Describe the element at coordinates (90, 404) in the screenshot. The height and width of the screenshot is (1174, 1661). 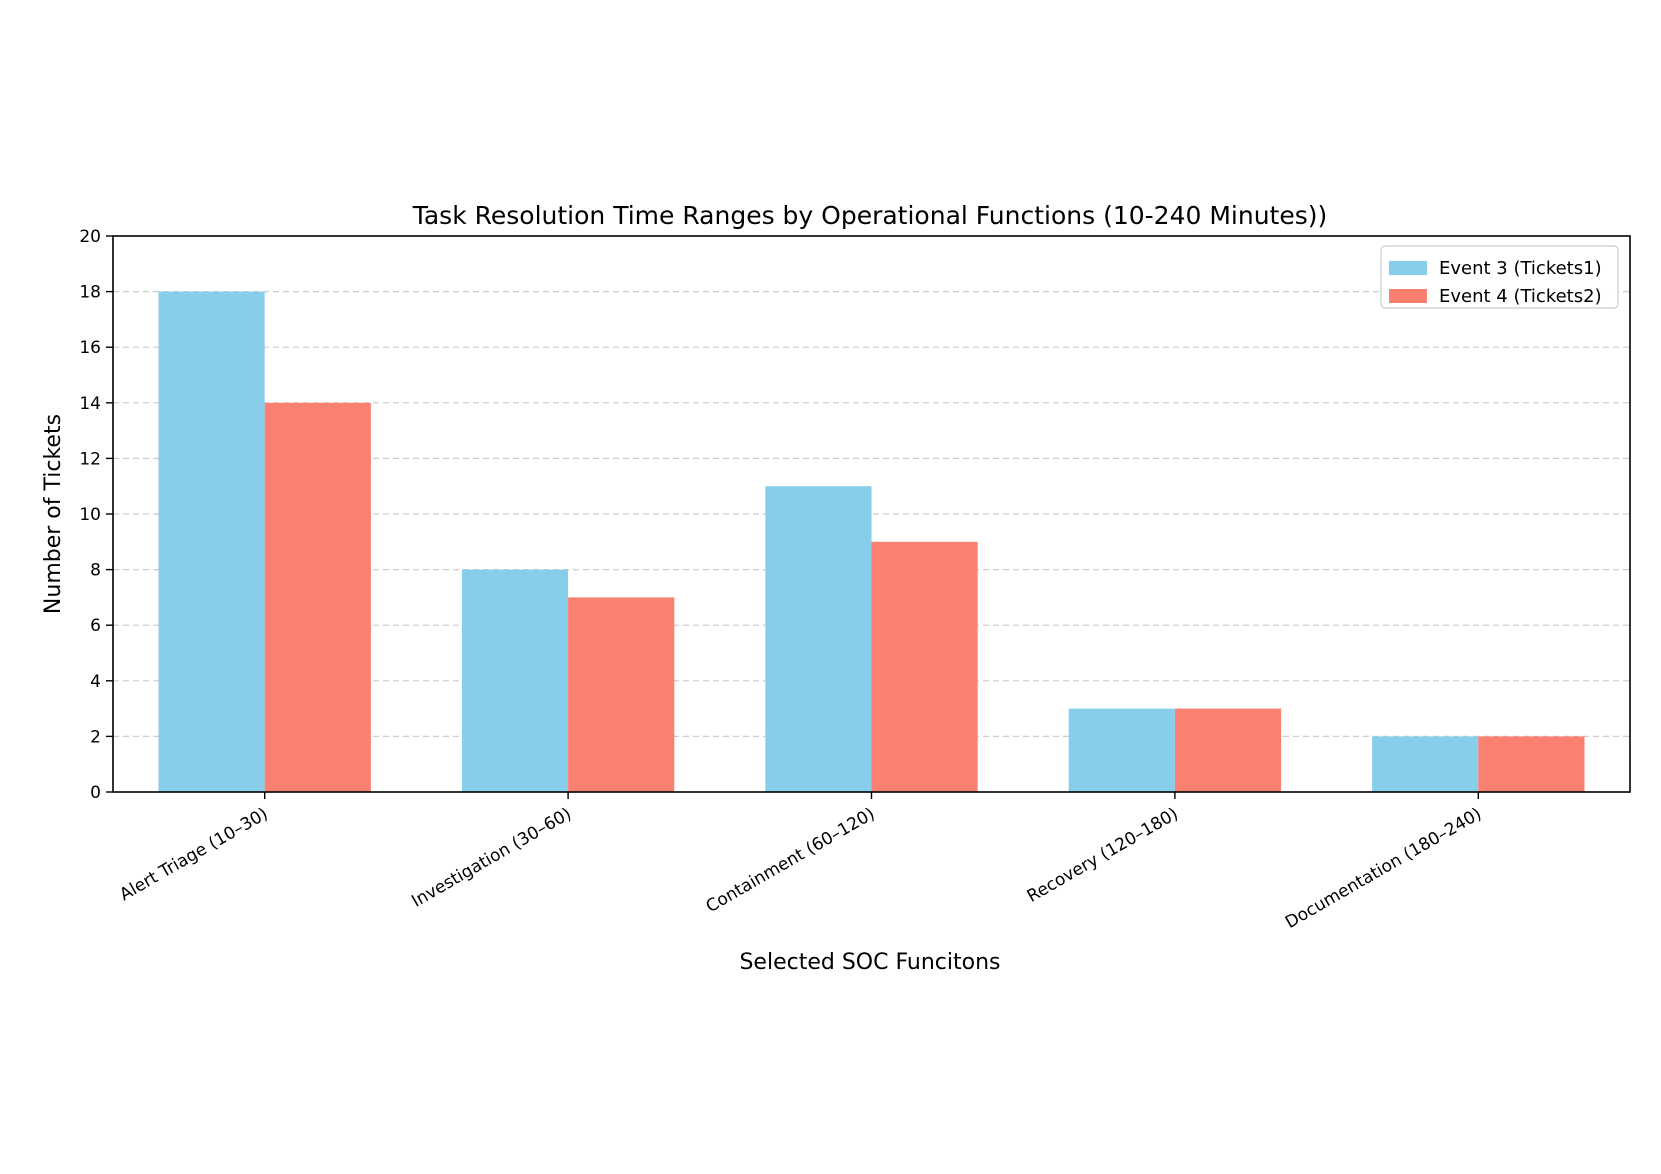
I see `y-tick-label: 14` at that location.